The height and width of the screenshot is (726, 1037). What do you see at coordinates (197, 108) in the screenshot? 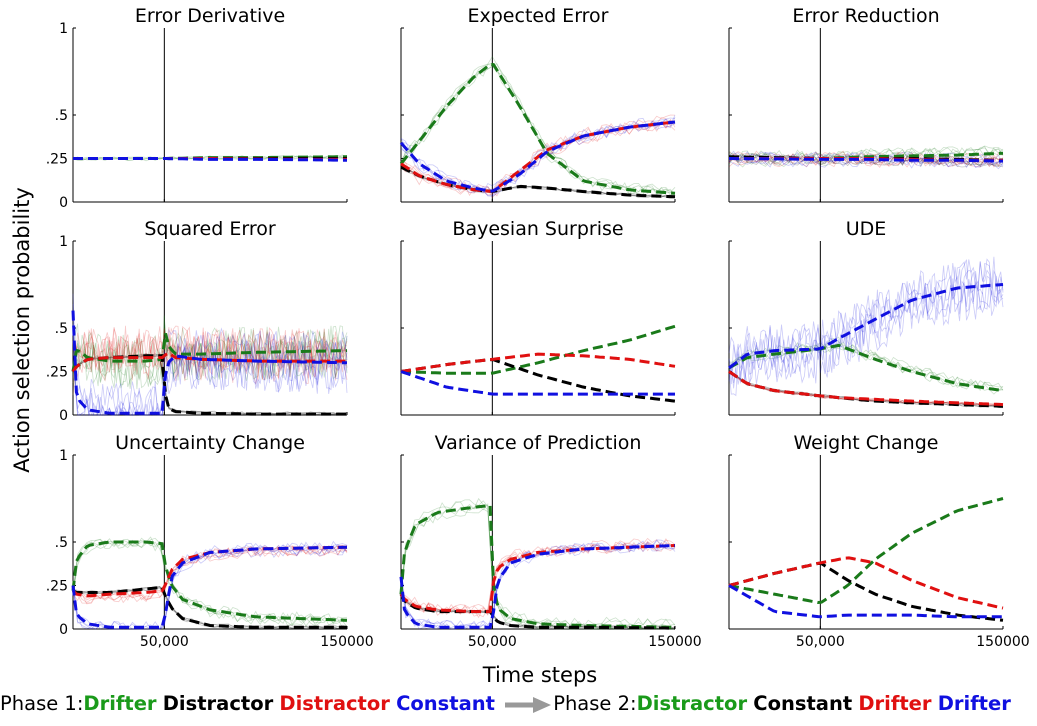
I see `subplot: Error Derivative 0 .25 .5 1` at bounding box center [197, 108].